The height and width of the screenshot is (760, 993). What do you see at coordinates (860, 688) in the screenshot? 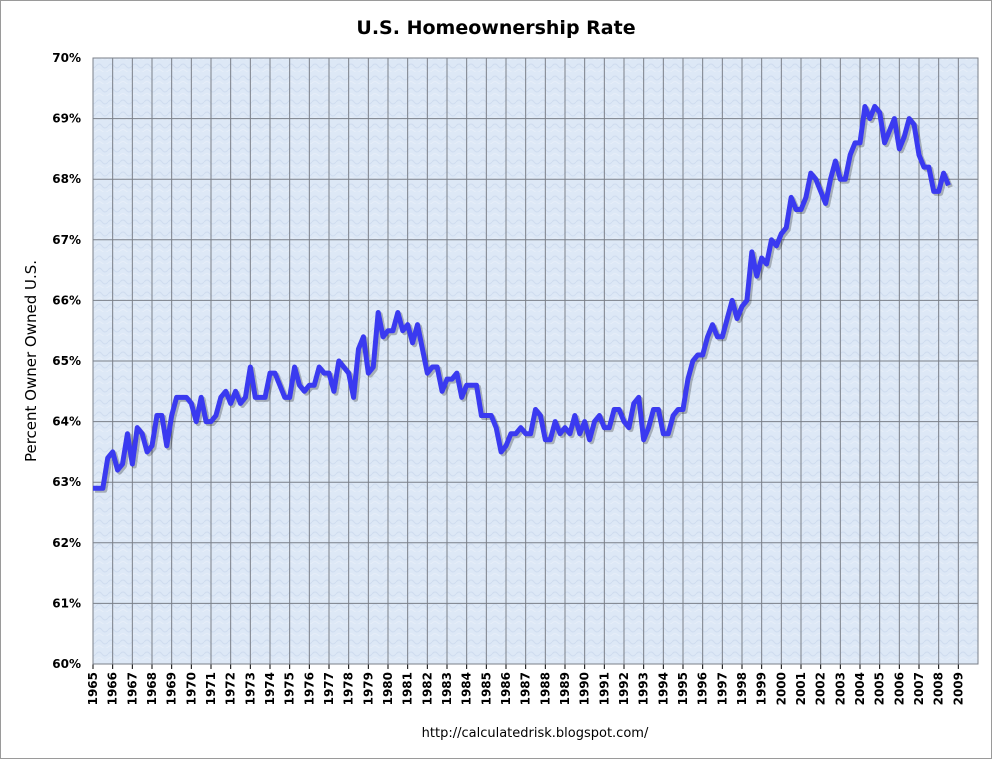
I see `x-tick-label: 2004` at bounding box center [860, 688].